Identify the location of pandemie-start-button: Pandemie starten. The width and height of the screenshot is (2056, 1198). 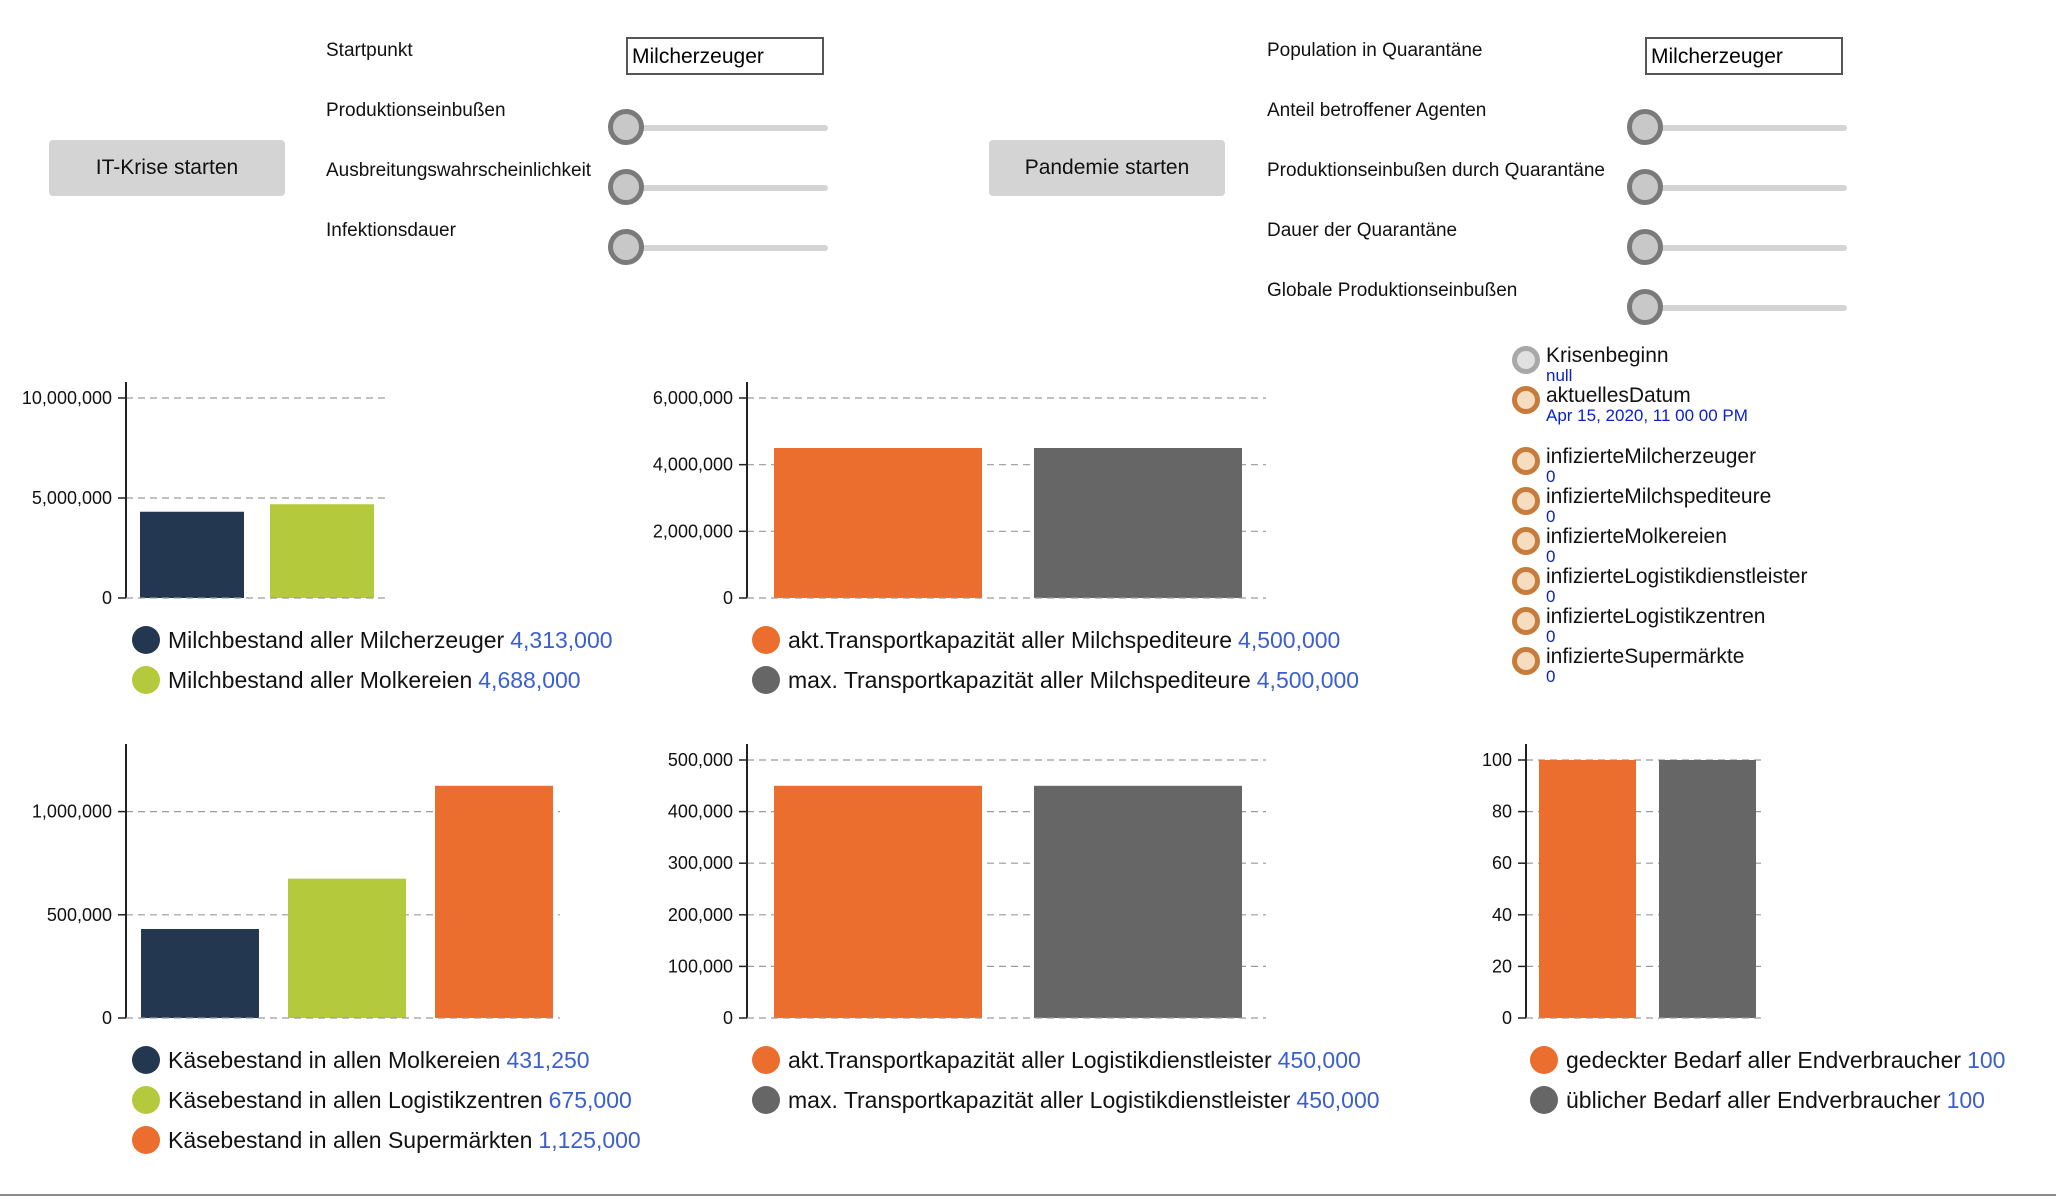
(1107, 168).